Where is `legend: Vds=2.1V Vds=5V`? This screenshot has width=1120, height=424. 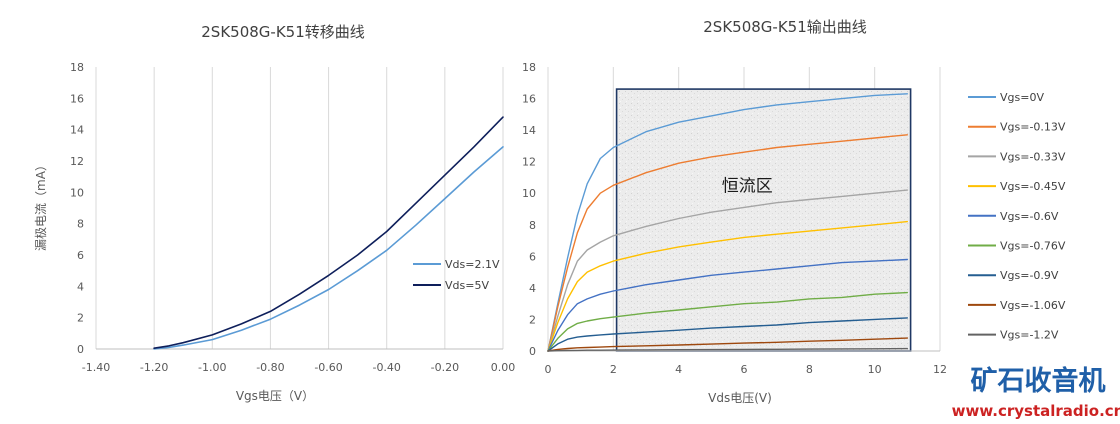
legend: Vds=2.1V Vds=5V is located at coordinates (456, 275).